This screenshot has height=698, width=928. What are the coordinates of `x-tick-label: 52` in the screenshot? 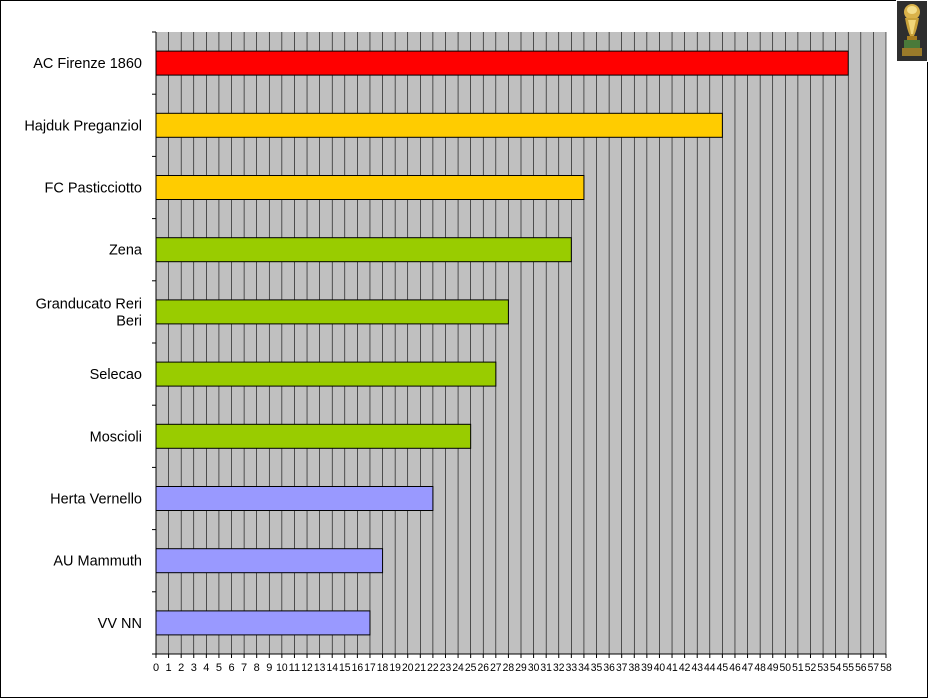 It's located at (811, 668).